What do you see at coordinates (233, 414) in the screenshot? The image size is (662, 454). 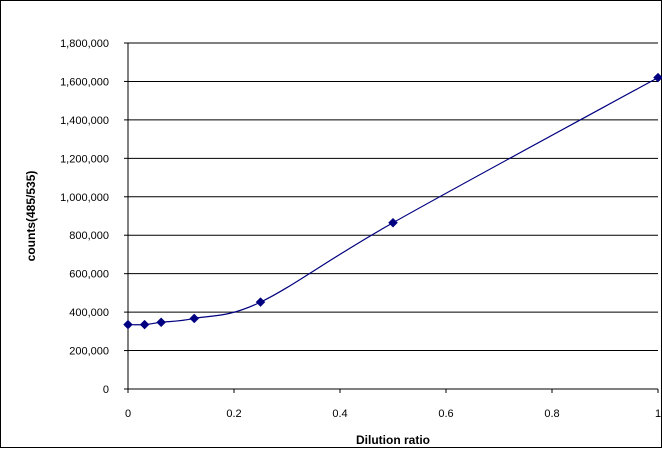 I see `x-tick-label: 0.2` at bounding box center [233, 414].